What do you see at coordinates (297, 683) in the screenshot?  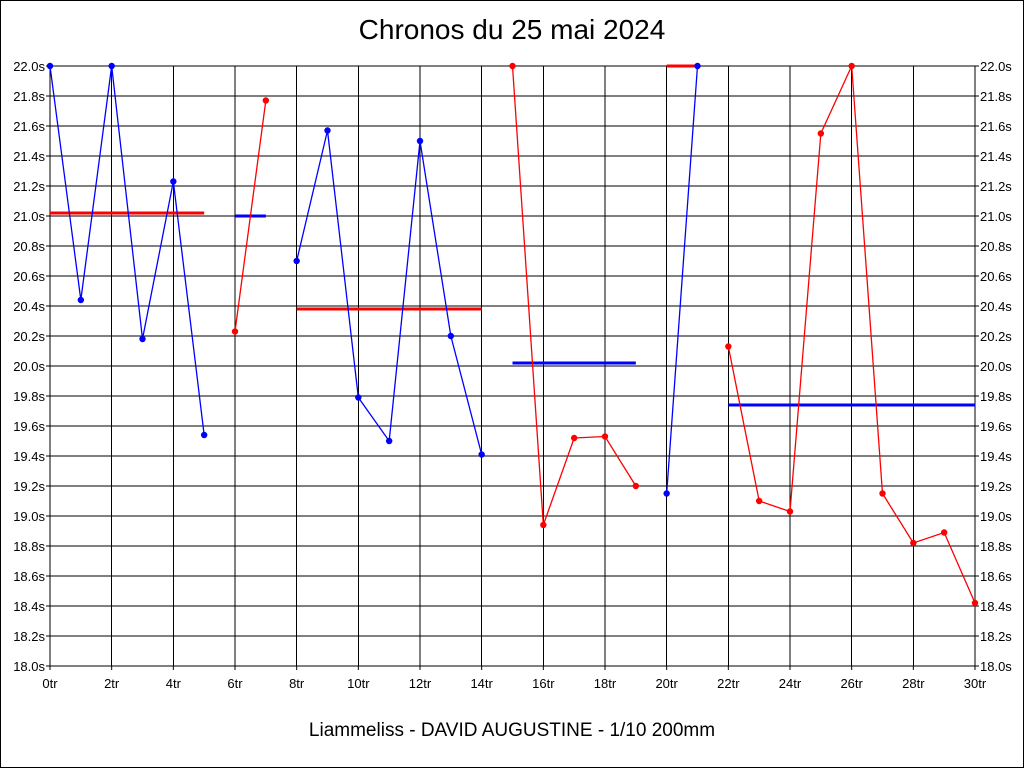 I see `x-tick-label: 8tr` at bounding box center [297, 683].